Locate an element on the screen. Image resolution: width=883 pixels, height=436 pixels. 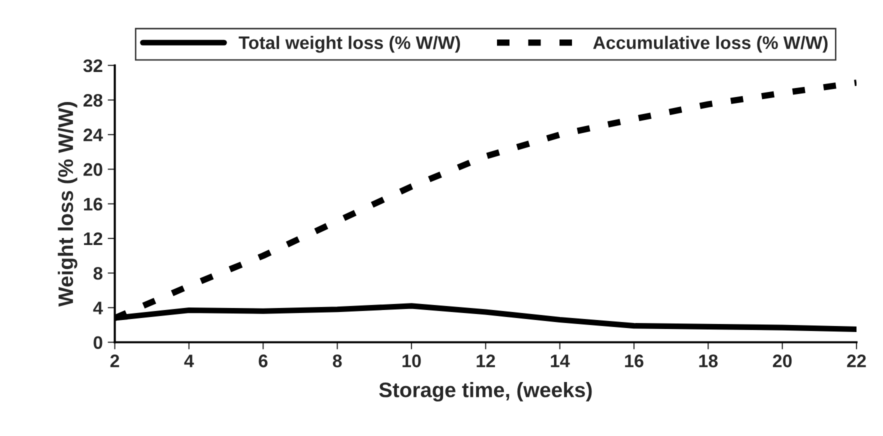
x-tick-label: 4 is located at coordinates (189, 361).